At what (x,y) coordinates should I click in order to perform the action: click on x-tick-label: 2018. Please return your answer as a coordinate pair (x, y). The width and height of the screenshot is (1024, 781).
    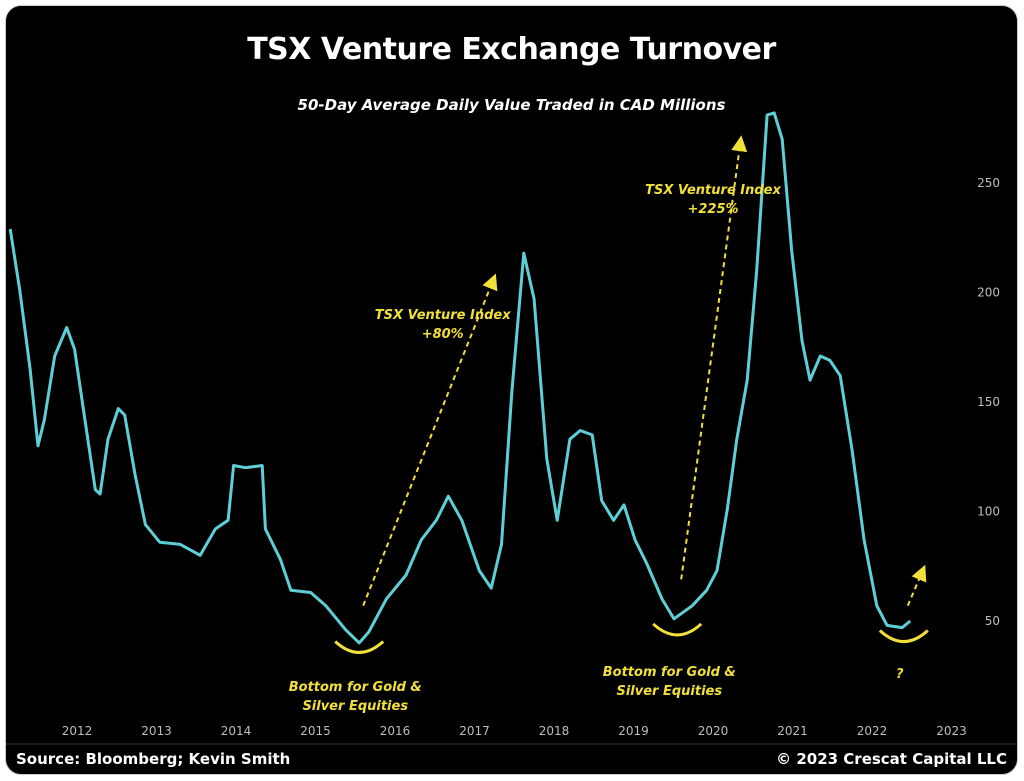
    Looking at the image, I should click on (554, 731).